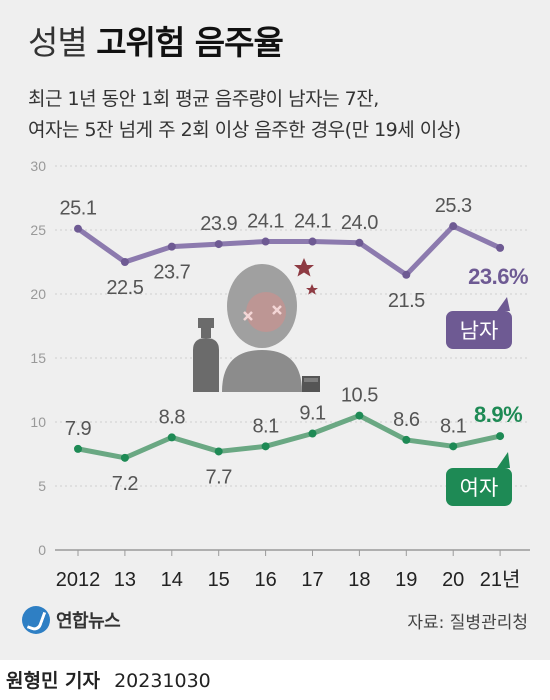  I want to click on subtitle-line-1: 최근 1년 동안 1회 평균 음주량이 남자는 7잔,, so click(203, 99).